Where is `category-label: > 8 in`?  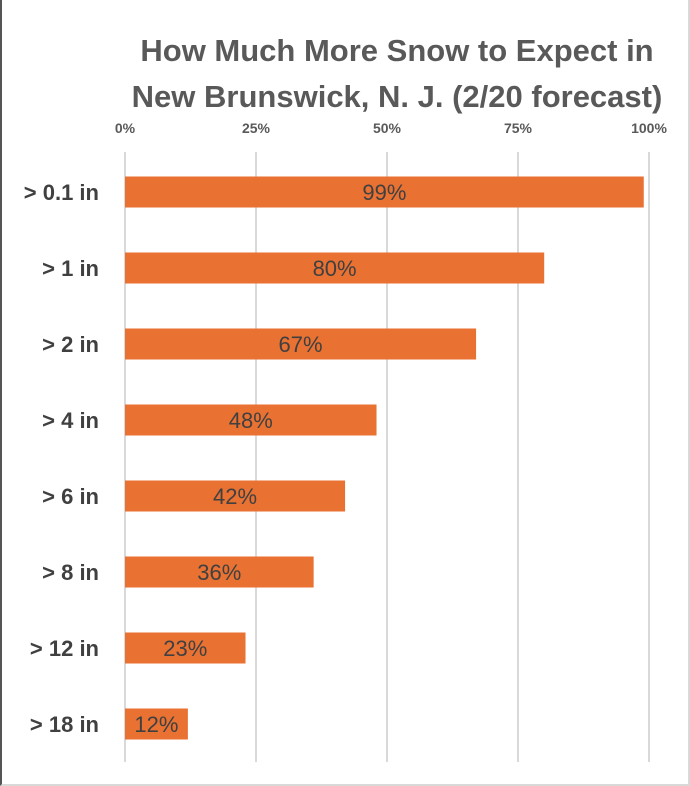
category-label: > 8 in is located at coordinates (70, 572).